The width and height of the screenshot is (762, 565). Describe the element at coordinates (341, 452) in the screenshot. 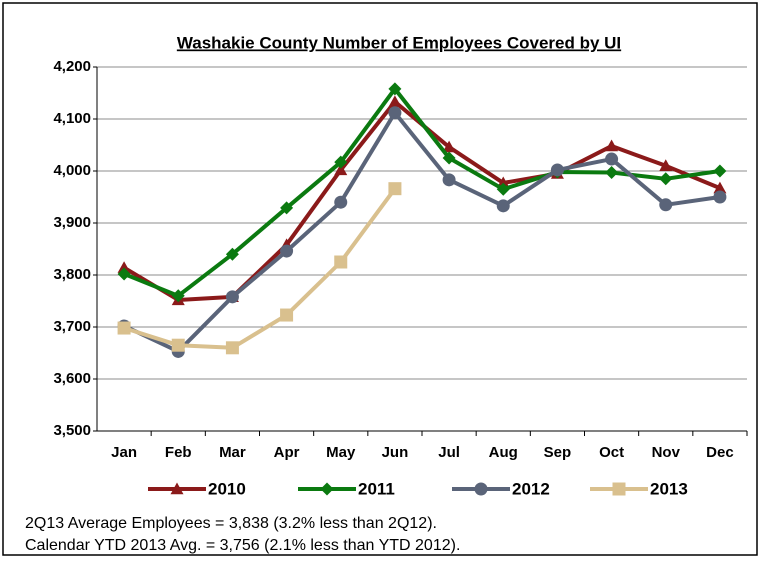

I see `x-tick-label: May` at that location.